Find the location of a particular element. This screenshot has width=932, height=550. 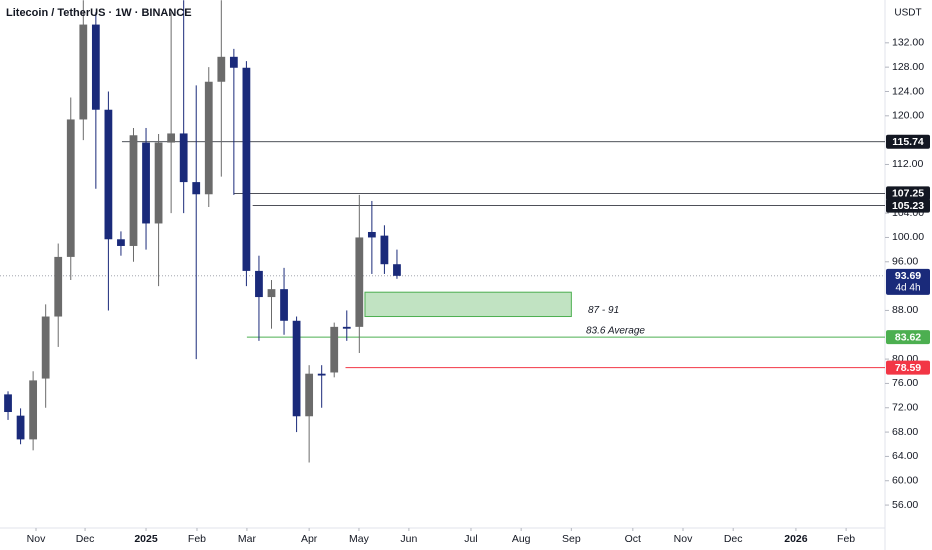

price-label: 115.74 is located at coordinates (908, 142).